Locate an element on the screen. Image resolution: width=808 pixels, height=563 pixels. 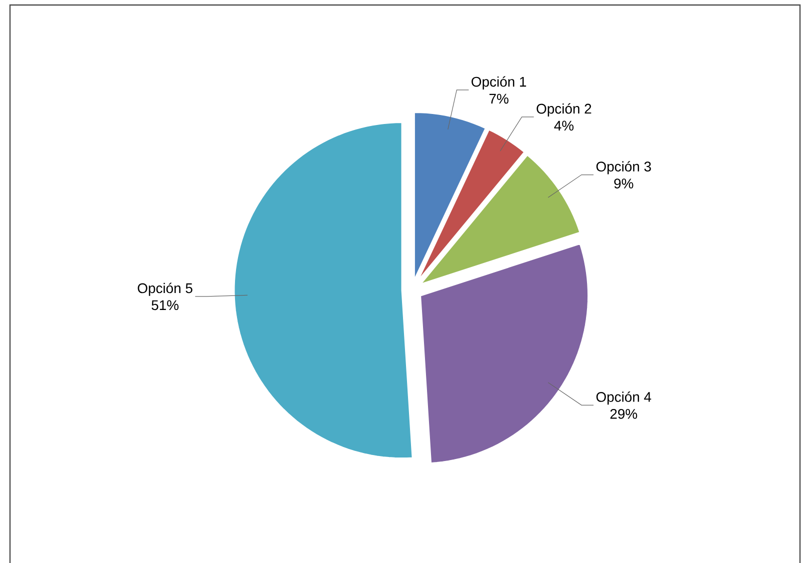
data-label: 4% is located at coordinates (564, 125).